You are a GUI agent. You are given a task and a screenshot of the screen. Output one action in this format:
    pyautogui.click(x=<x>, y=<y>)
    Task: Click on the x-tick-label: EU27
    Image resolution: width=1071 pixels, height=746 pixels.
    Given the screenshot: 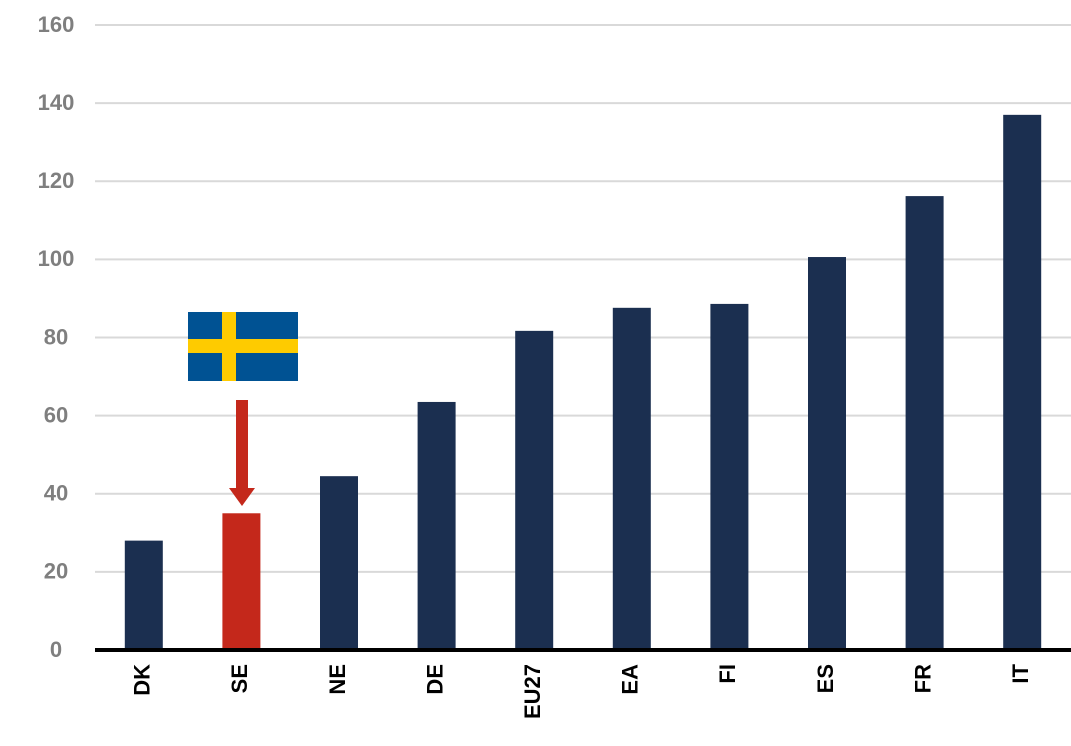 What is the action you would take?
    pyautogui.click(x=532, y=691)
    